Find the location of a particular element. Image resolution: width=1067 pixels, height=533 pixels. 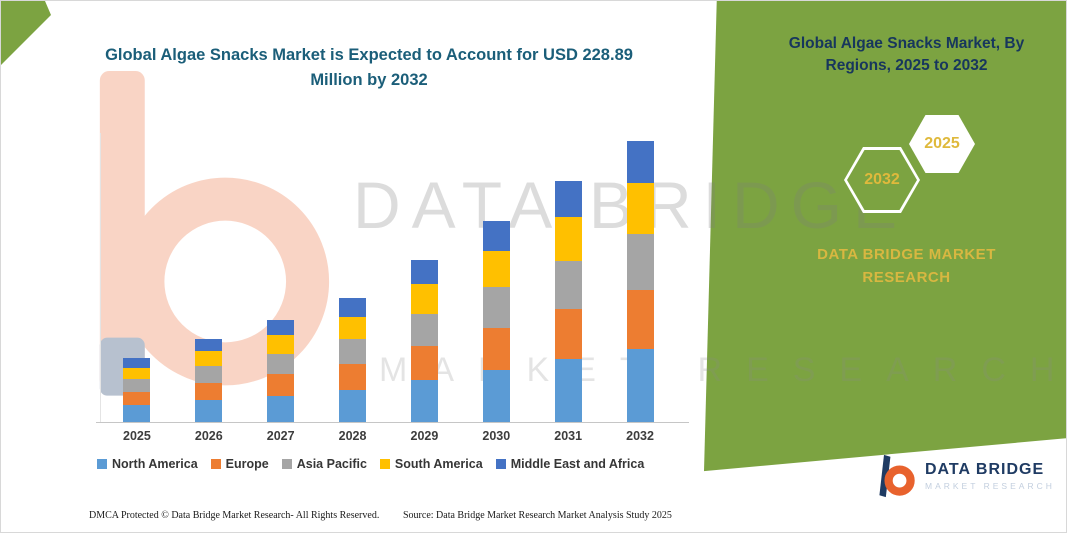

bar-column-2030 is located at coordinates (496, 321).